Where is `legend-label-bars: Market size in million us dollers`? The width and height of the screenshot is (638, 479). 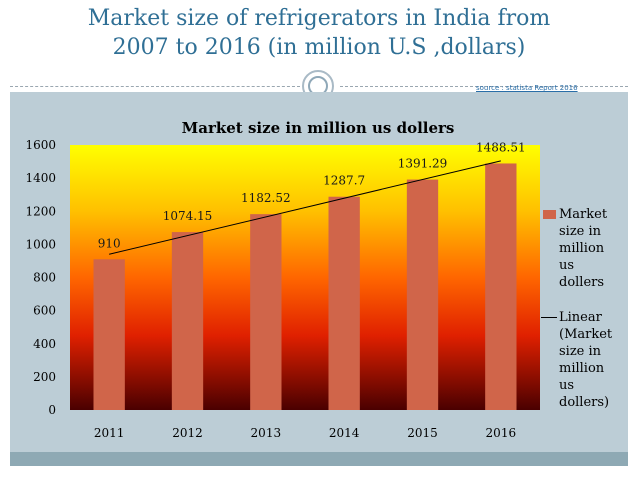
legend-label-bars: Market size in million us dollers is located at coordinates (583, 248).